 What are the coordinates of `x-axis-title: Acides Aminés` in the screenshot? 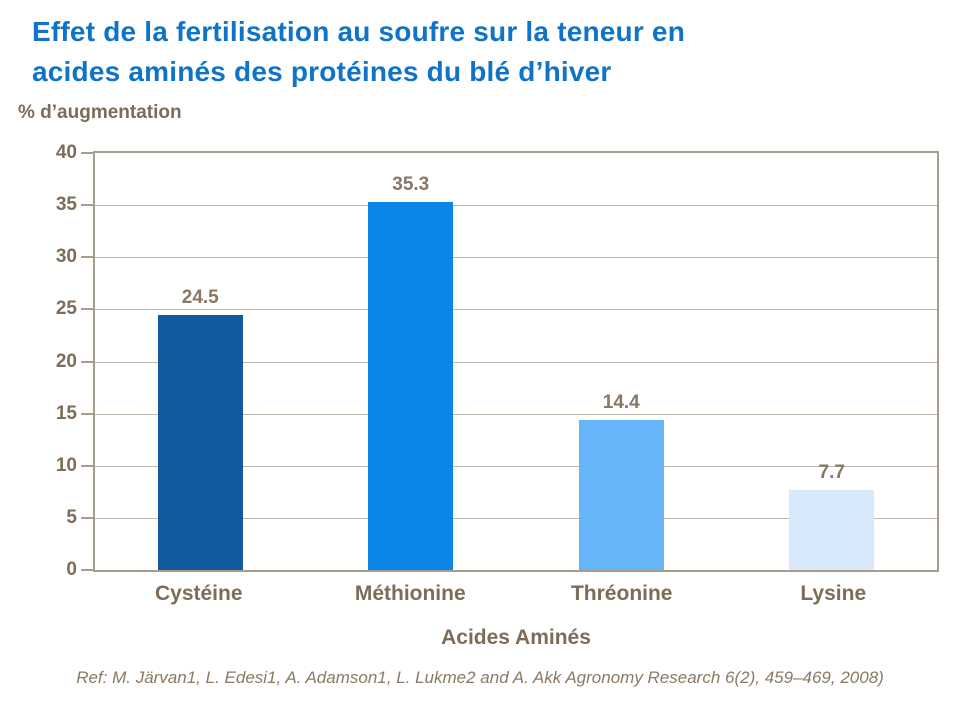 It's located at (516, 637).